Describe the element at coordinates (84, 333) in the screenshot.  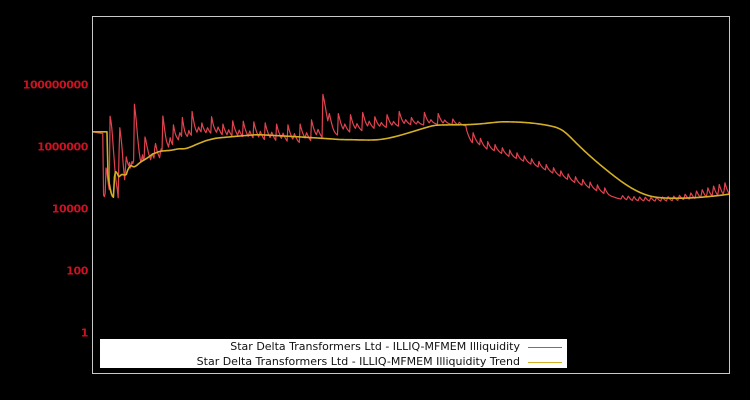
I see `y-tick-label-0: 1` at that location.